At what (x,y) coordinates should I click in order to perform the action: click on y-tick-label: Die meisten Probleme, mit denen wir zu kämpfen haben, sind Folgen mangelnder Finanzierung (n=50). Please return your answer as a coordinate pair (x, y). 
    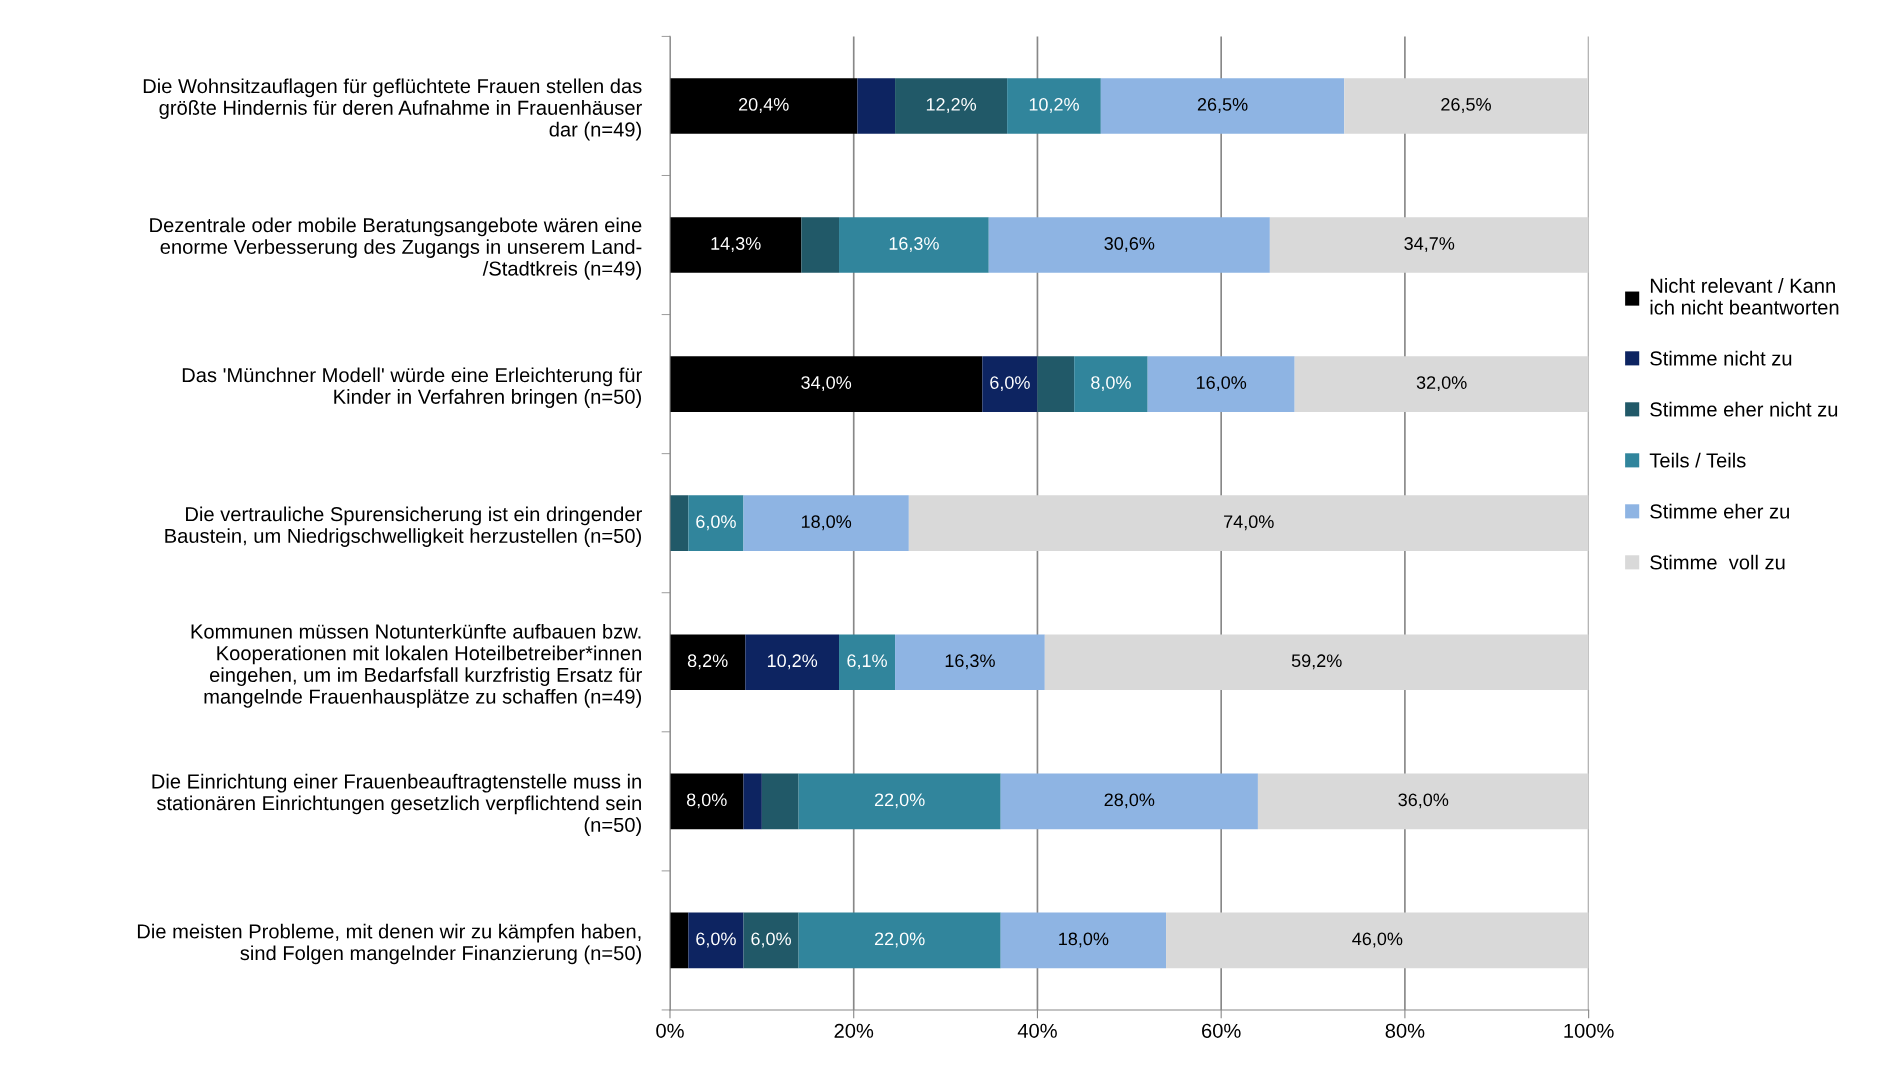
    Looking at the image, I should click on (389, 944).